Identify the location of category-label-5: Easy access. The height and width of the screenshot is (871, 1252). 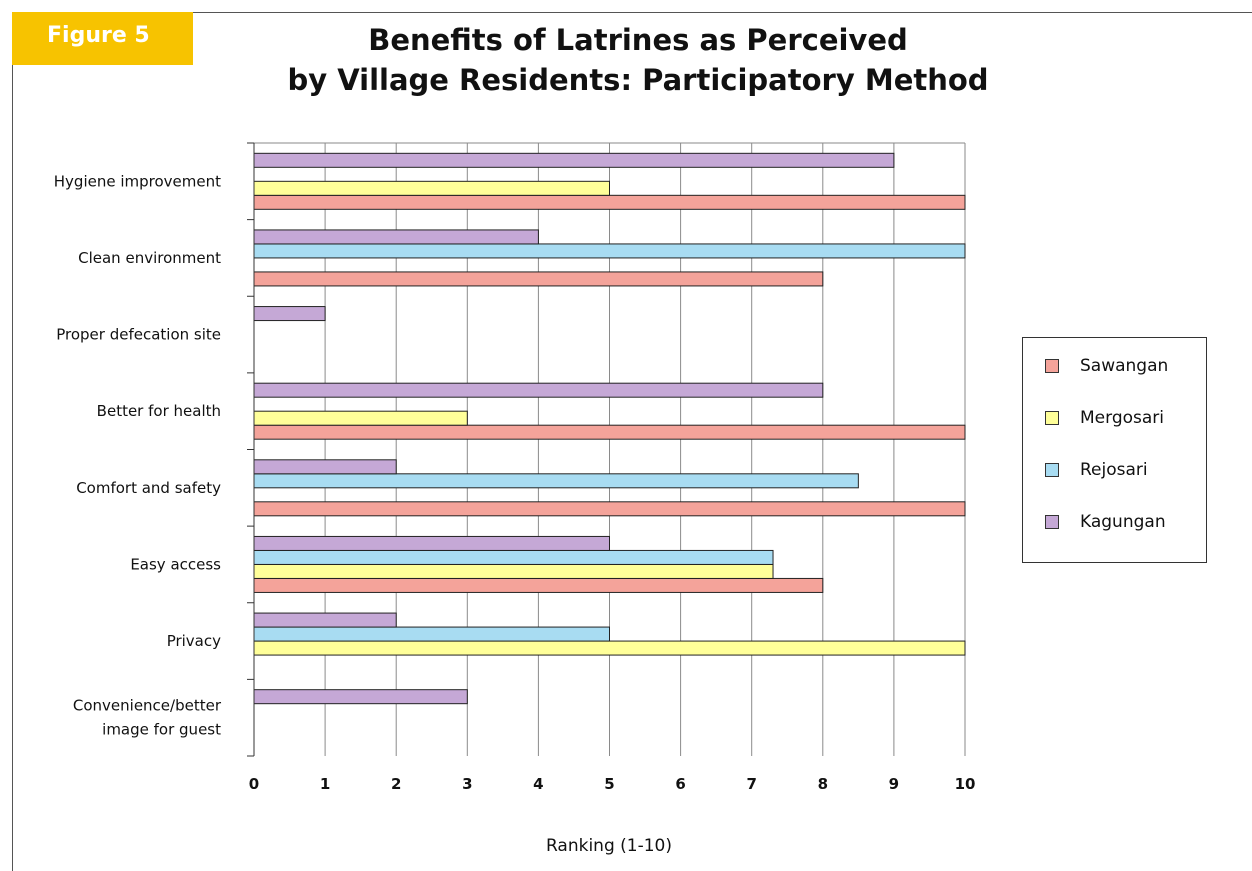
(175, 564).